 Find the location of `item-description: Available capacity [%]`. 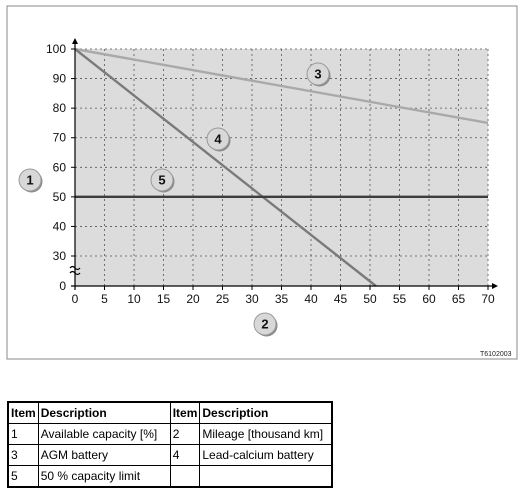

item-description: Available capacity [%] is located at coordinates (104, 434).